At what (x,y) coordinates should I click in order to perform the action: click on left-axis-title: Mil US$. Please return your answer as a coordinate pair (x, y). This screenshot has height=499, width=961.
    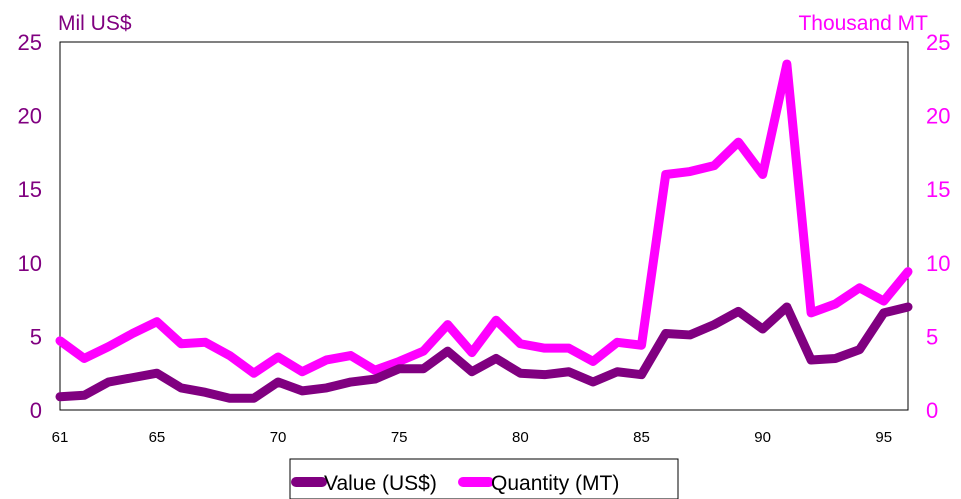
    Looking at the image, I should click on (95, 23).